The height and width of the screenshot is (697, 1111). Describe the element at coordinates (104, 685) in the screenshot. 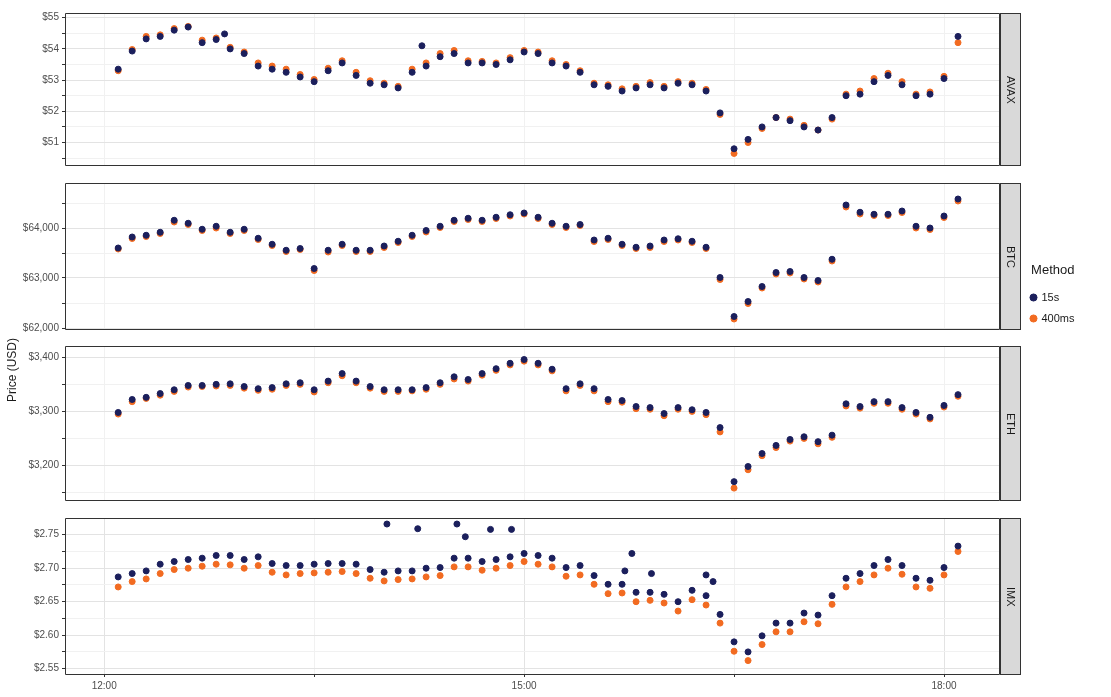

I see `x-tick-label: 12:00` at that location.